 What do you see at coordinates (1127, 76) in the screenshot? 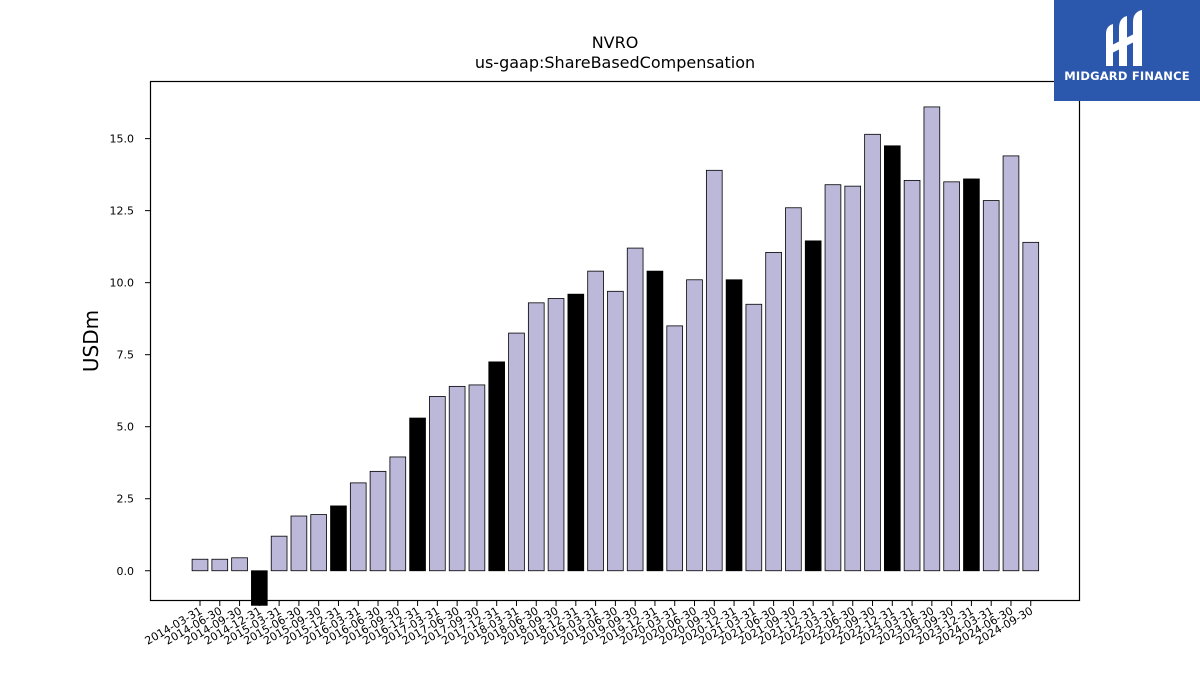
I see `brand-name: MIDGARD FINANCE` at bounding box center [1127, 76].